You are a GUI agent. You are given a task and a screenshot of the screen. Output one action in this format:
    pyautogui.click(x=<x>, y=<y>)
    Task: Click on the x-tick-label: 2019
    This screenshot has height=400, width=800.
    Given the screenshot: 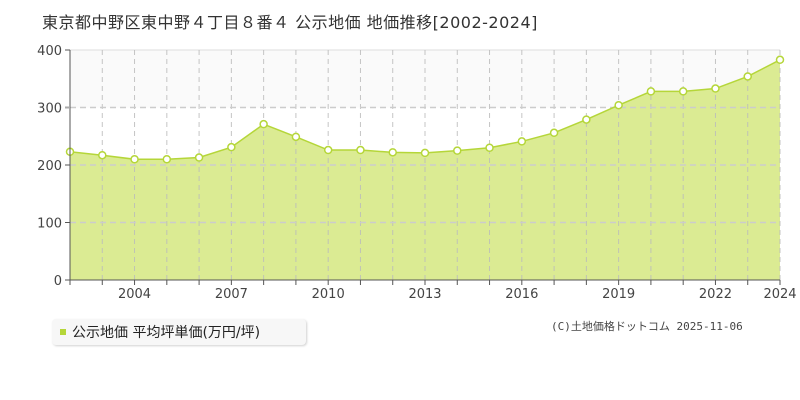 What is the action you would take?
    pyautogui.click(x=618, y=294)
    